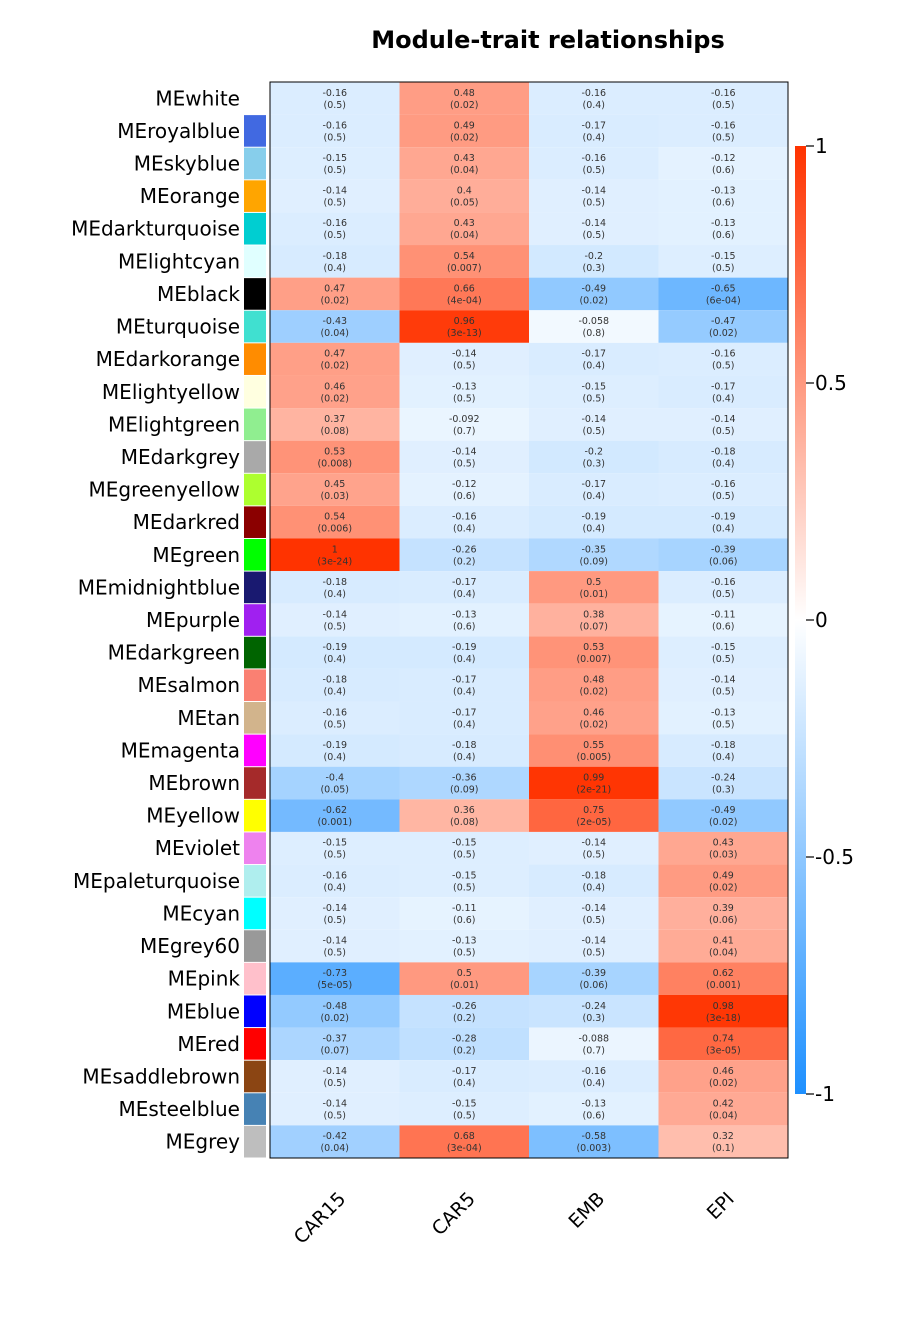 The width and height of the screenshot is (909, 1320). I want to click on cell-correlation: -0.48, so click(334, 1006).